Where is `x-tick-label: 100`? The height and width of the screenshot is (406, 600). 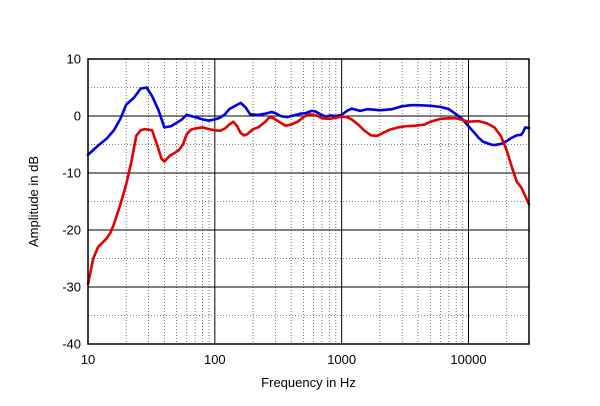 x-tick-label: 100 is located at coordinates (215, 359).